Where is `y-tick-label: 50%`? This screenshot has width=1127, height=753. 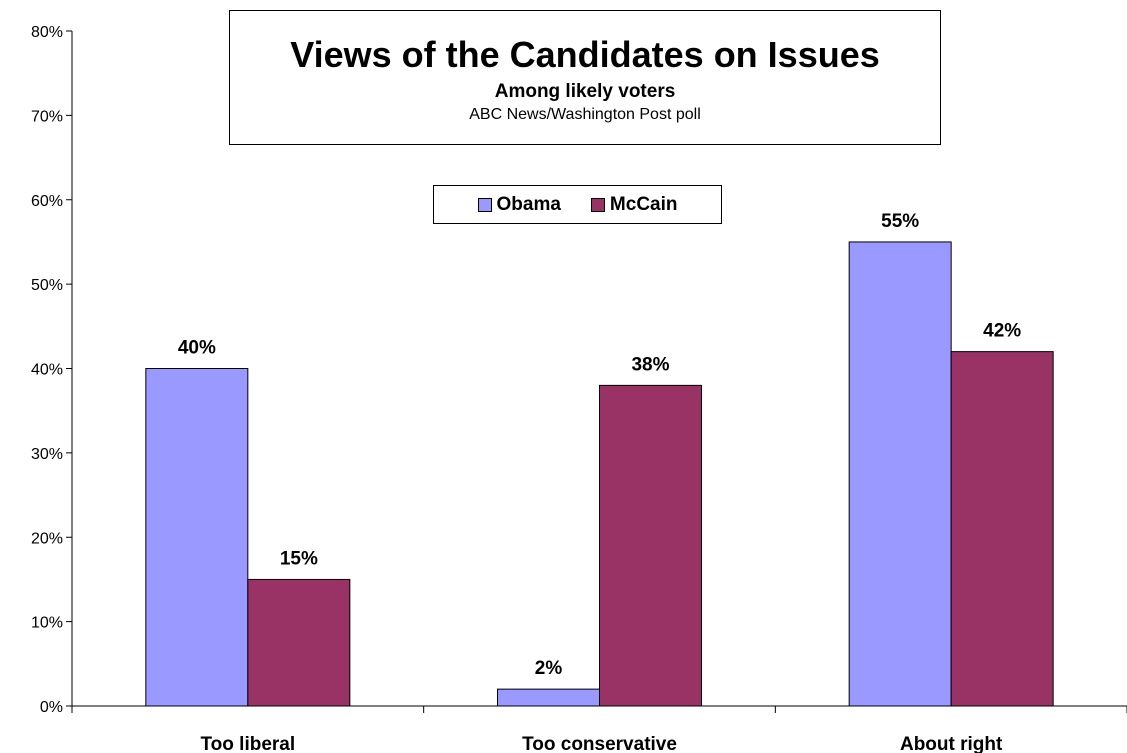 y-tick-label: 50% is located at coordinates (47, 285).